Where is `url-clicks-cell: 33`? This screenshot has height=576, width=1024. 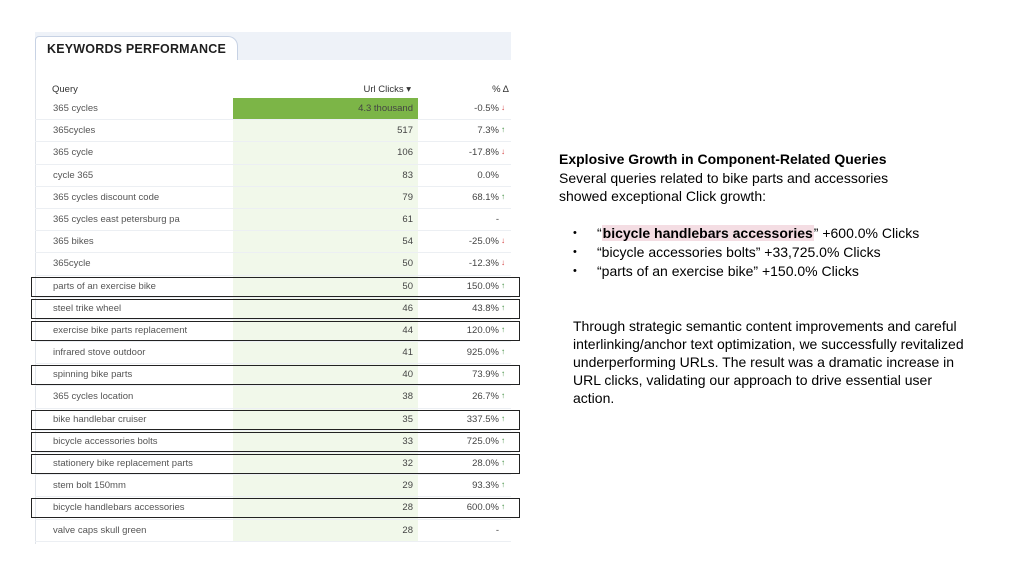 url-clicks-cell: 33 is located at coordinates (407, 441).